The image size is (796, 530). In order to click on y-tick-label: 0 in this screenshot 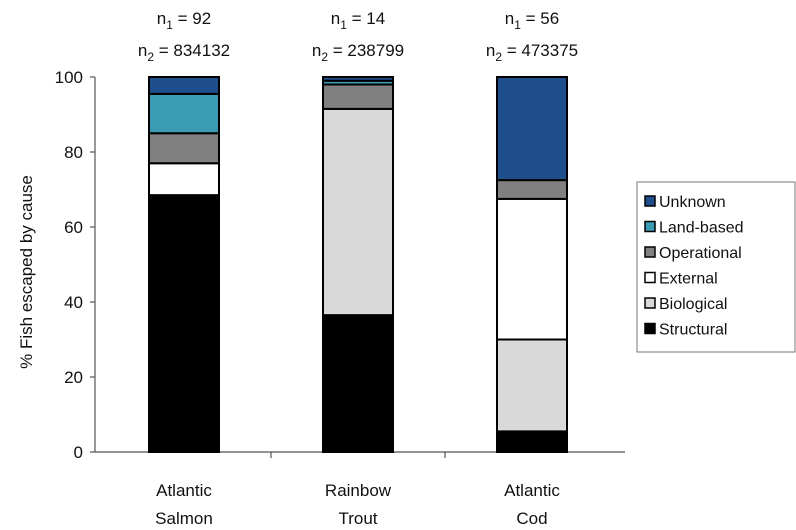, I will do `click(78, 452)`.